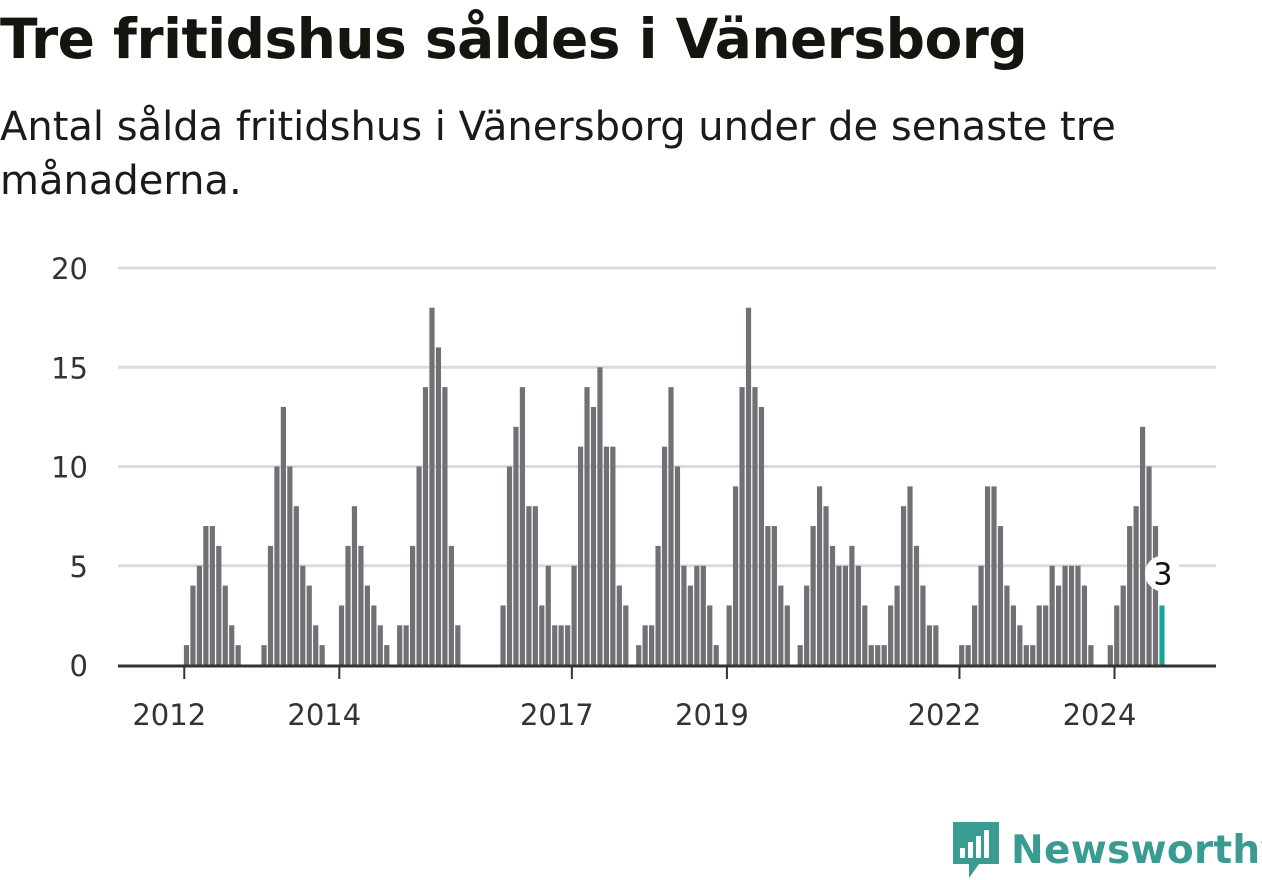 This screenshot has width=1262, height=880. What do you see at coordinates (514, 39) in the screenshot?
I see `page-title: Tre fritidshus såldes i Vänersborg` at bounding box center [514, 39].